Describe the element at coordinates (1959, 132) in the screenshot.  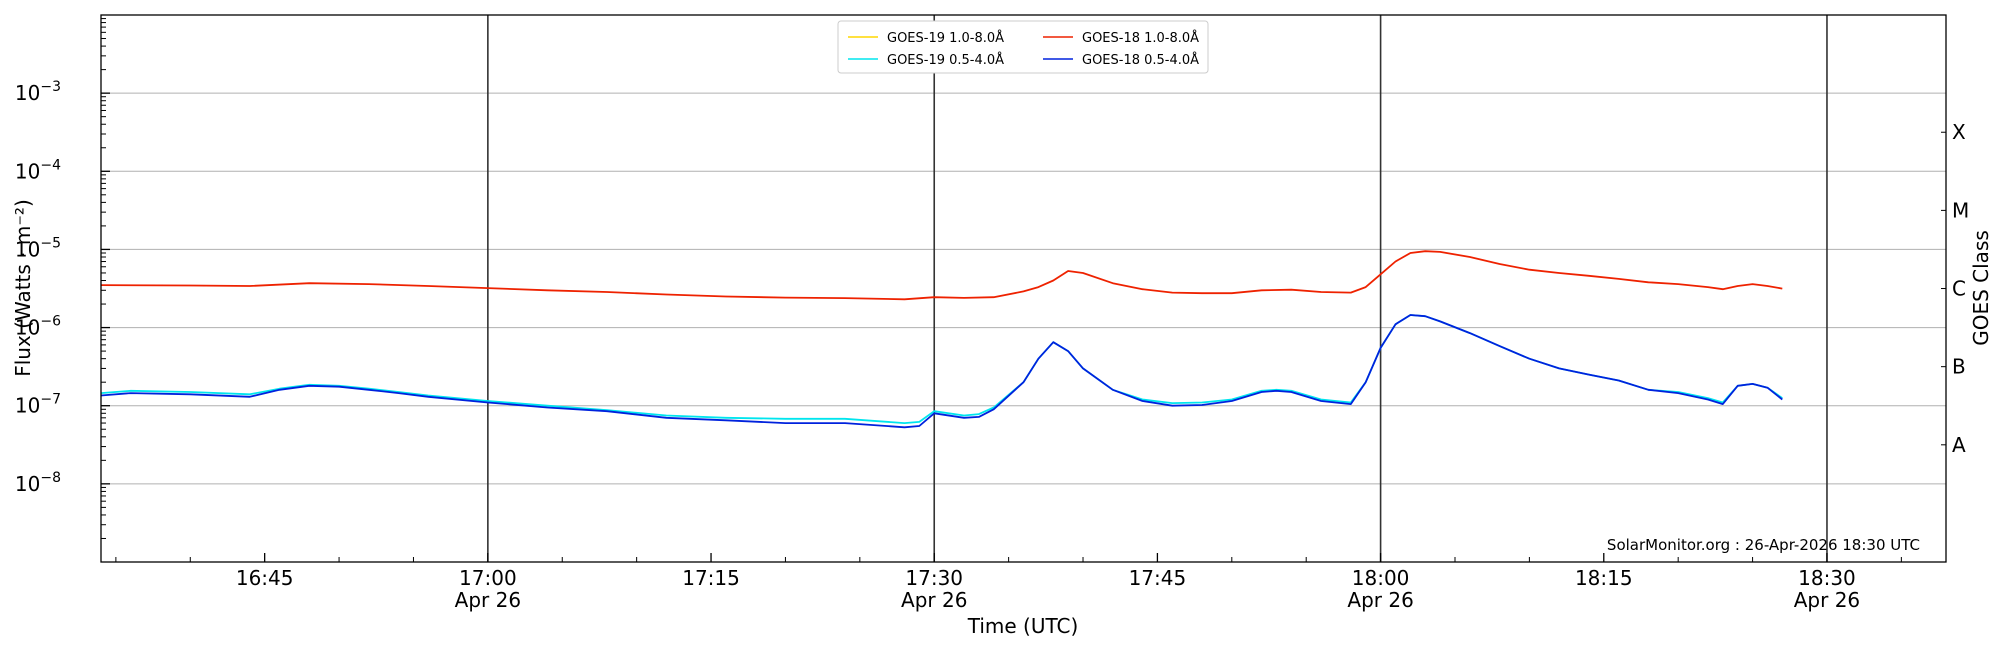
I see `goes-class-x: X` at that location.